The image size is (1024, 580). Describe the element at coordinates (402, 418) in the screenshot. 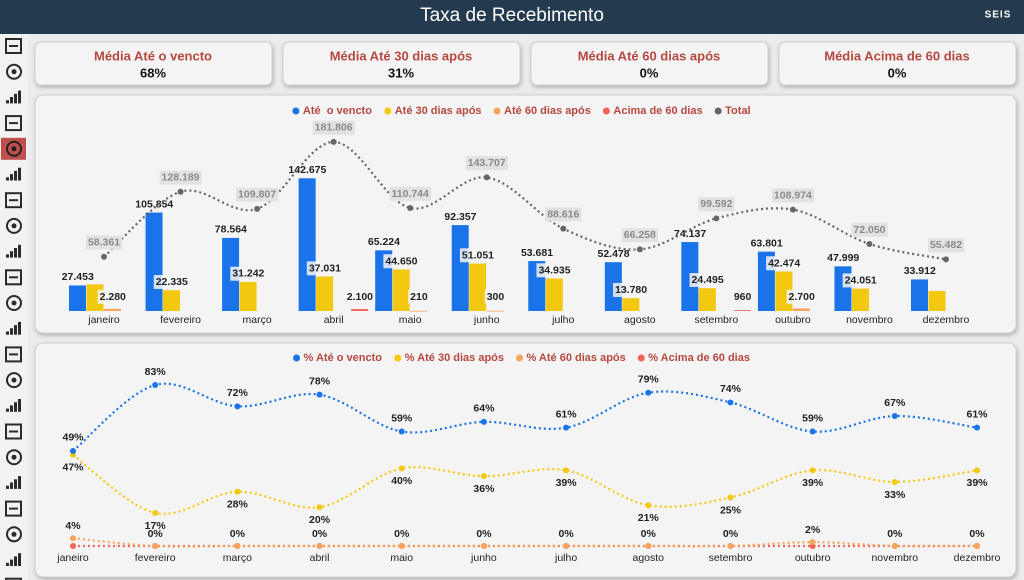

I see `point-label: 59%` at that location.